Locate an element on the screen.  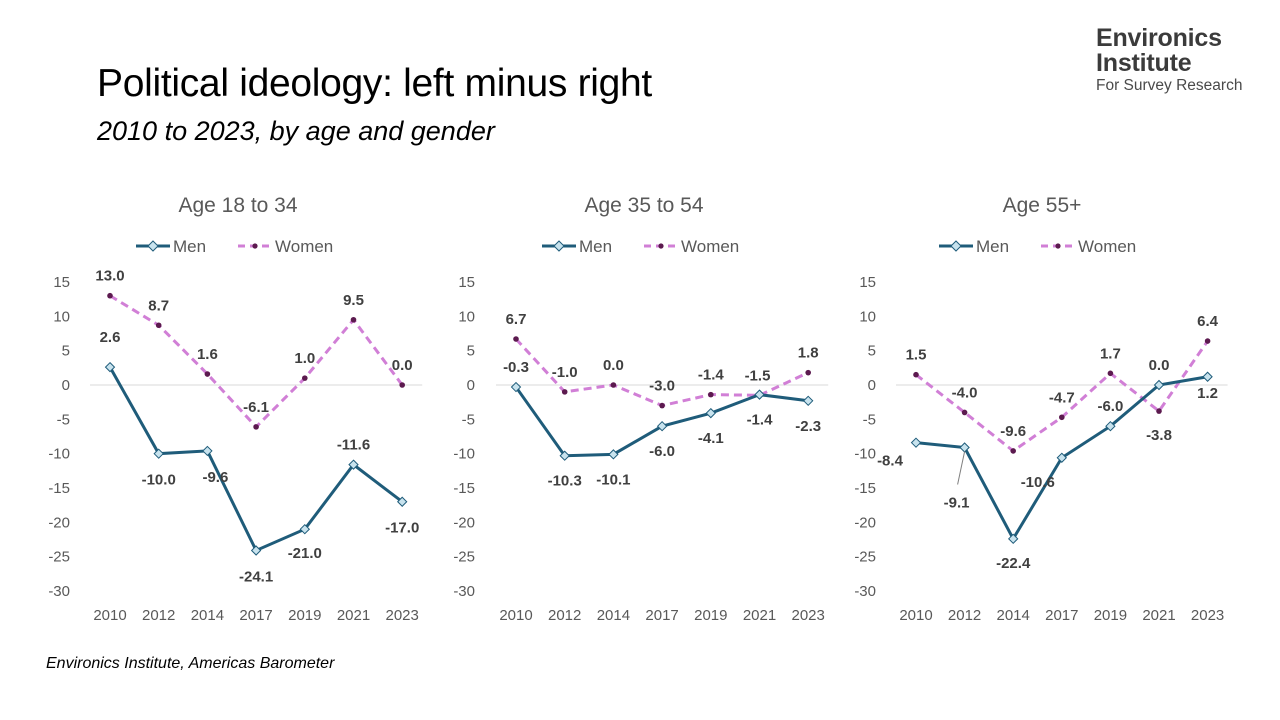
y-tick-label: -15 is located at coordinates (464, 488).